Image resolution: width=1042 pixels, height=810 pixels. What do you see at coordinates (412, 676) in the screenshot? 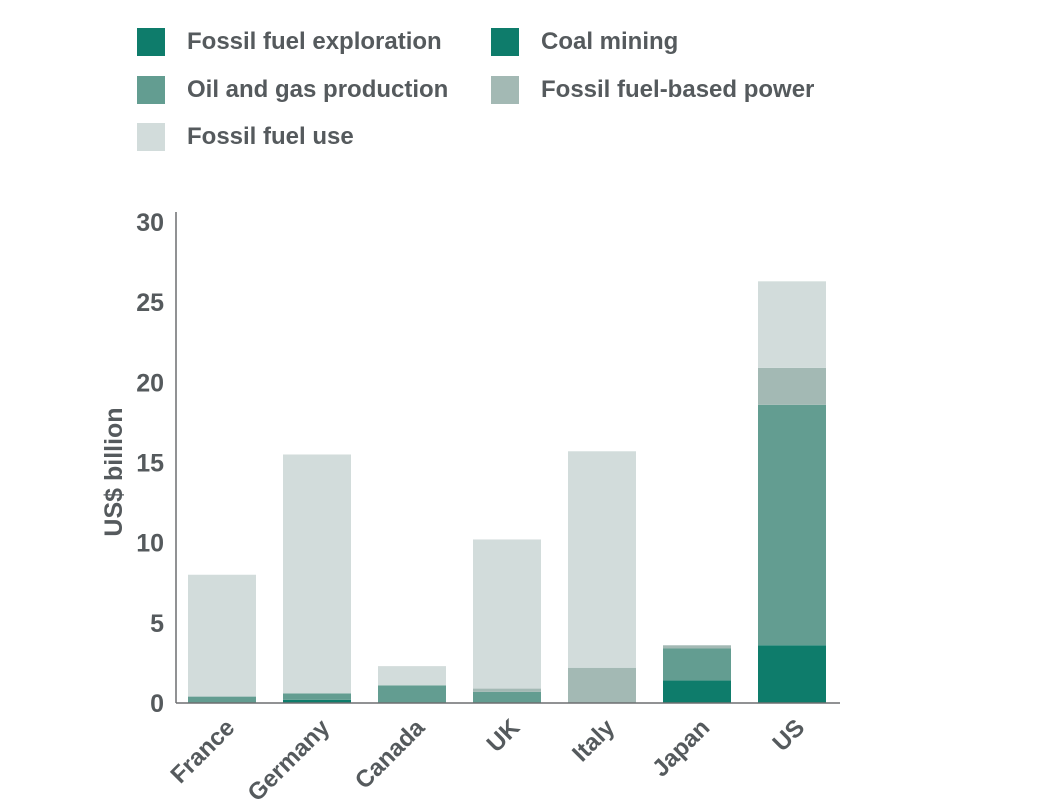
I see `bar-segment-canada-fossil-fuel-use` at bounding box center [412, 676].